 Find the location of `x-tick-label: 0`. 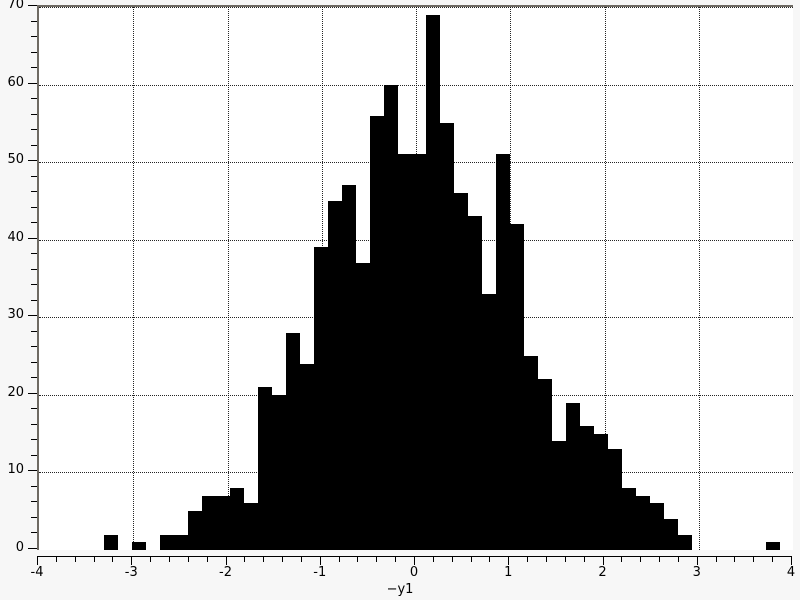

x-tick-label: 0 is located at coordinates (414, 572).